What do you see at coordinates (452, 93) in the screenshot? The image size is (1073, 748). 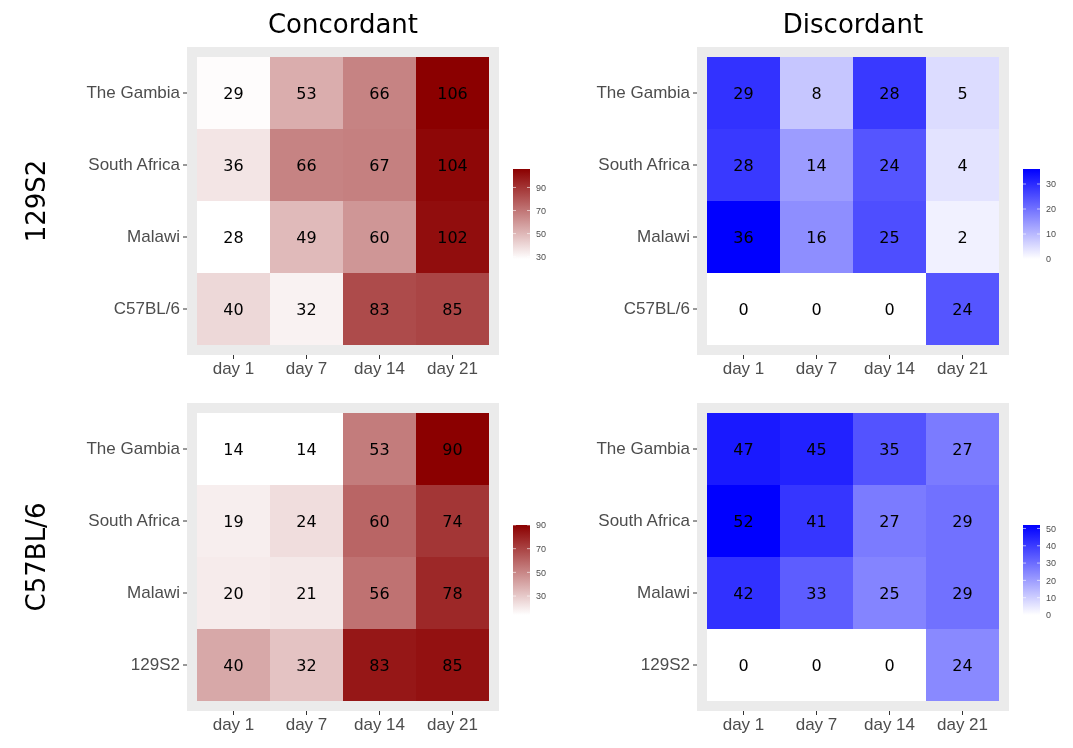 I see `data-label: 106` at bounding box center [452, 93].